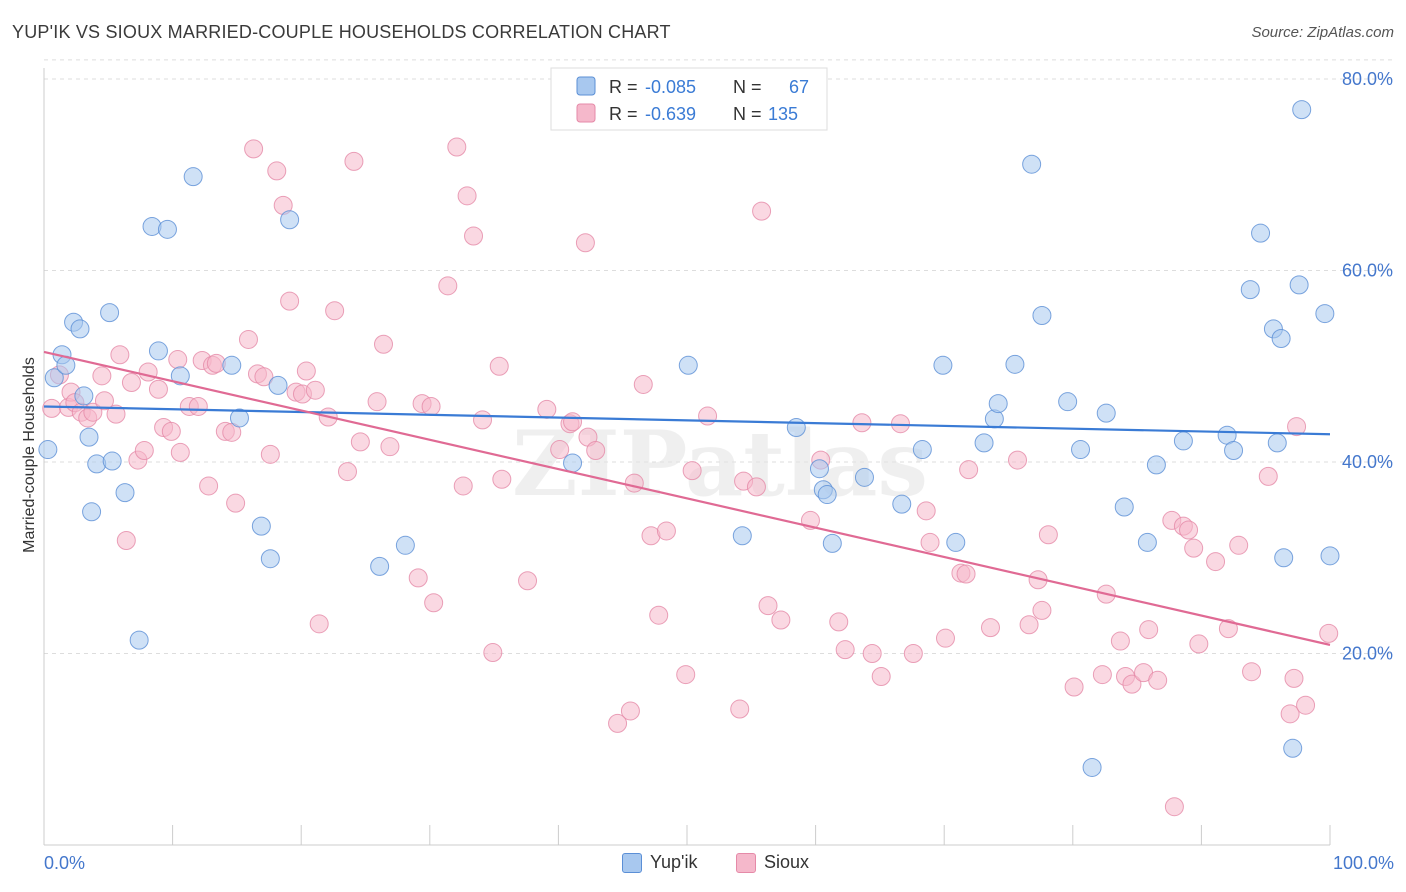  I want to click on y-tick-label-3: 80.0%, so click(1367, 79).